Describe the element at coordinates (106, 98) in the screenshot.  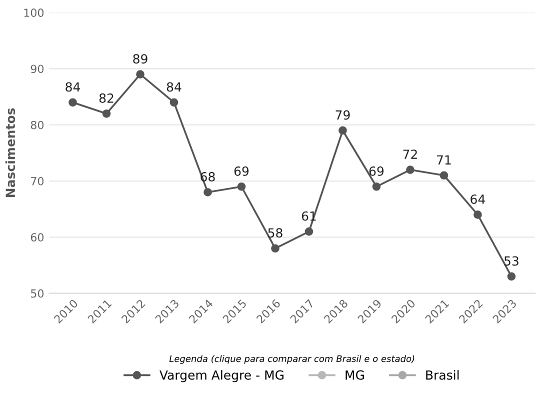
I see `data-label: 82` at that location.